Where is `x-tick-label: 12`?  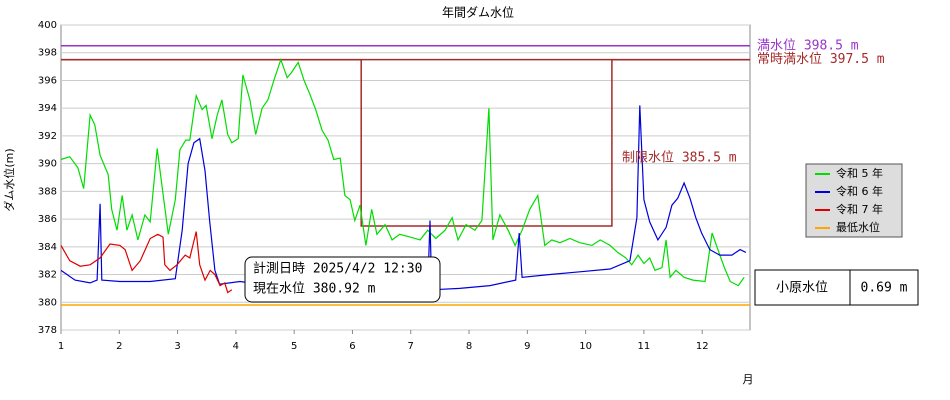 x-tick-label: 12 is located at coordinates (702, 346).